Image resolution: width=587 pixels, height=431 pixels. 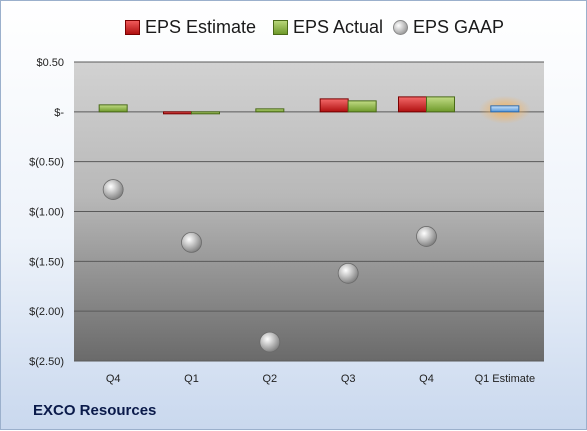 I want to click on legend: EPS Estimate EPS Actual EPS GAAP, so click(x=294, y=30).